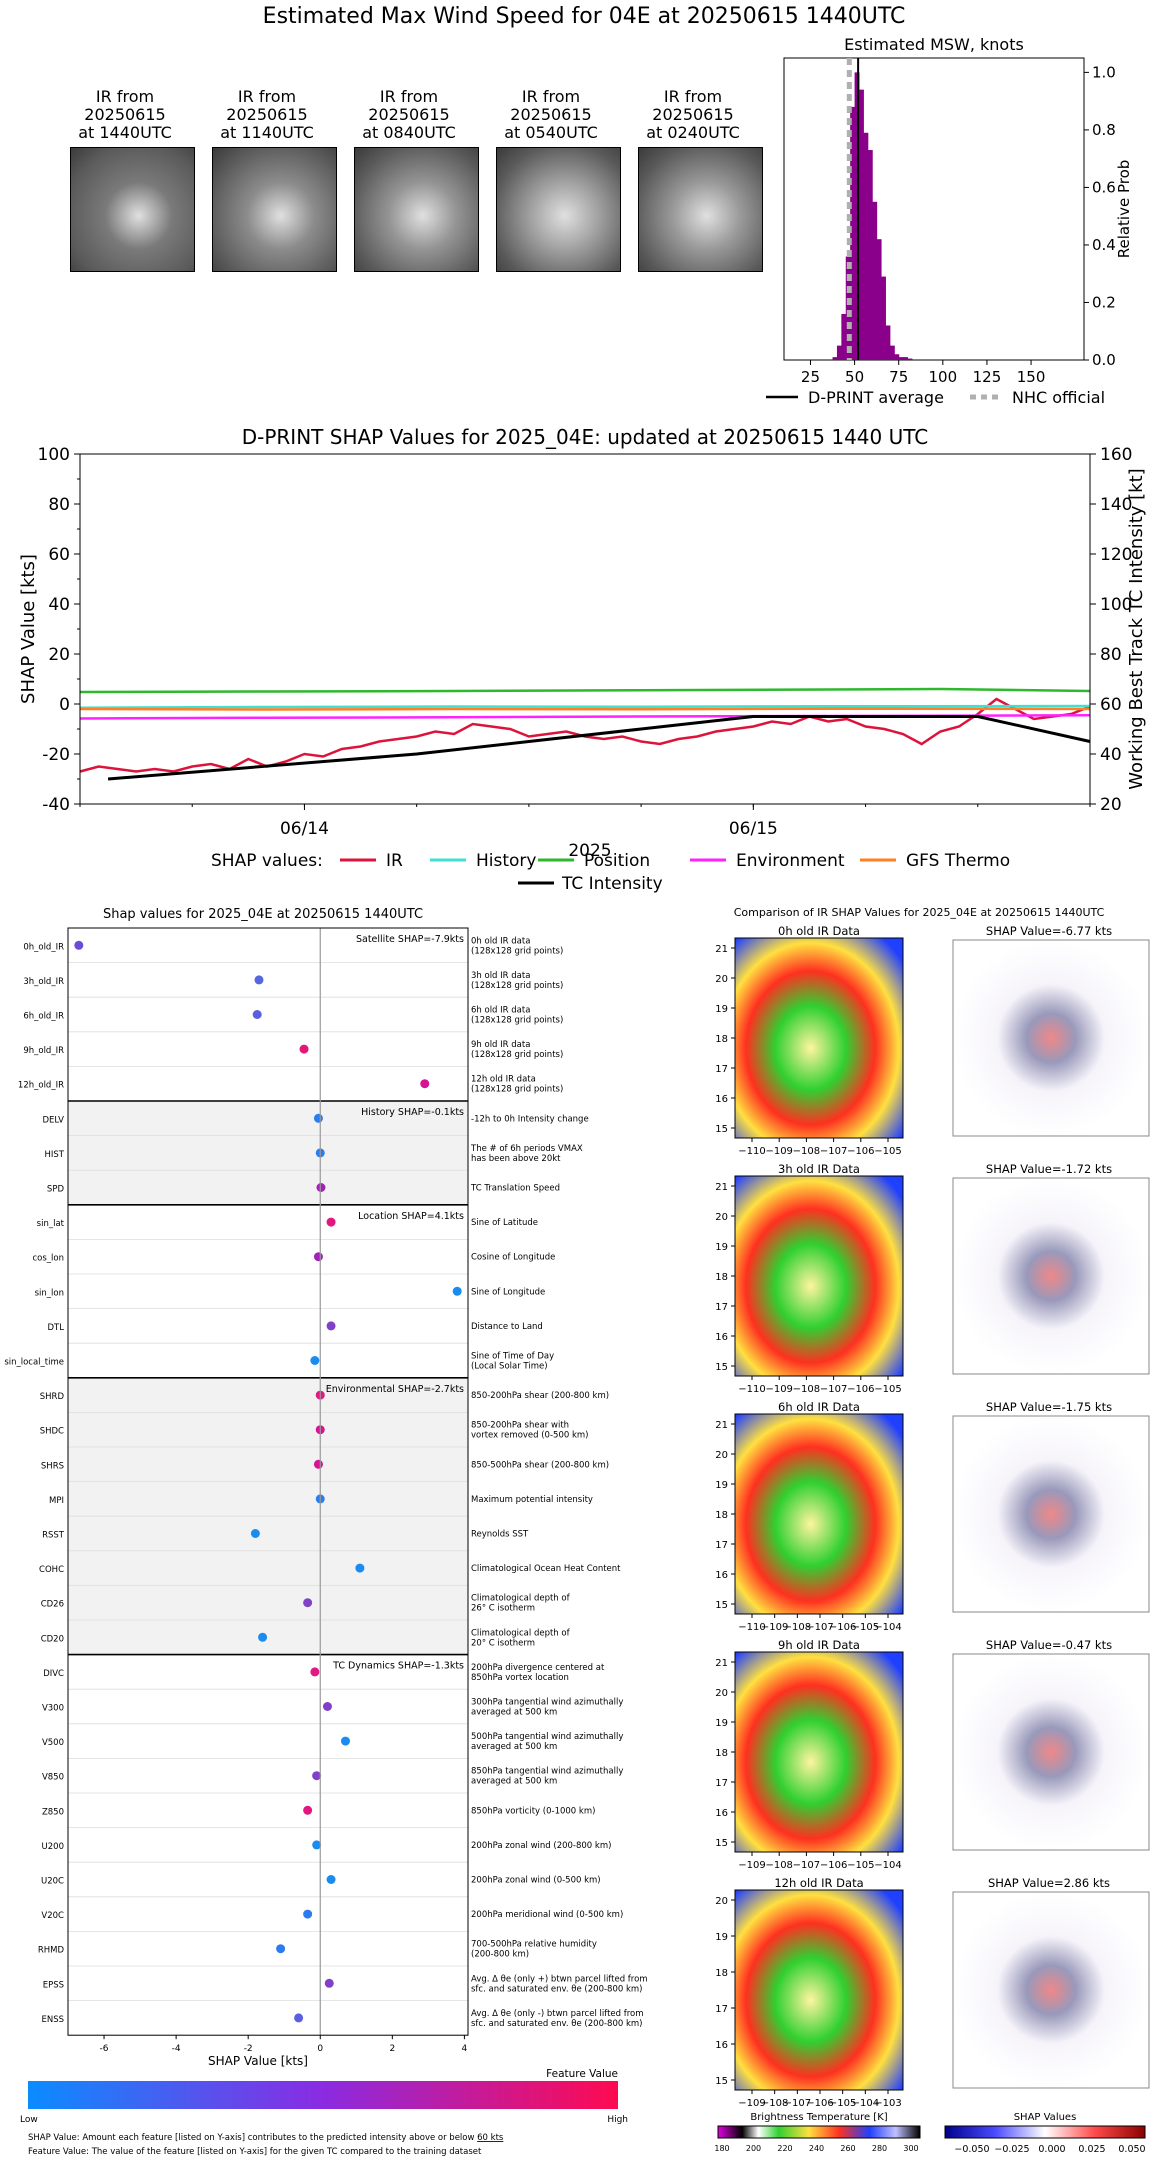 Image resolution: width=1168 pixels, height=2158 pixels. Describe the element at coordinates (540, 1396) in the screenshot. I see `feature-description: 850-200hPa shear (200-800 km)` at that location.